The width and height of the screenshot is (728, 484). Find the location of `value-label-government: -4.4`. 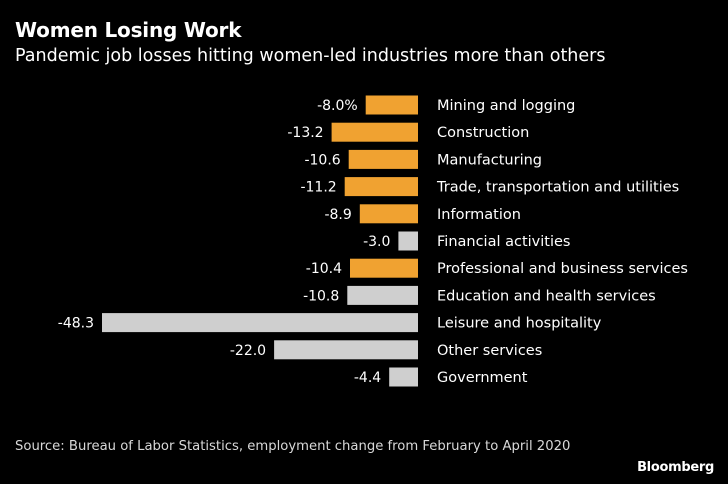

value-label-government: -4.4 is located at coordinates (367, 378).